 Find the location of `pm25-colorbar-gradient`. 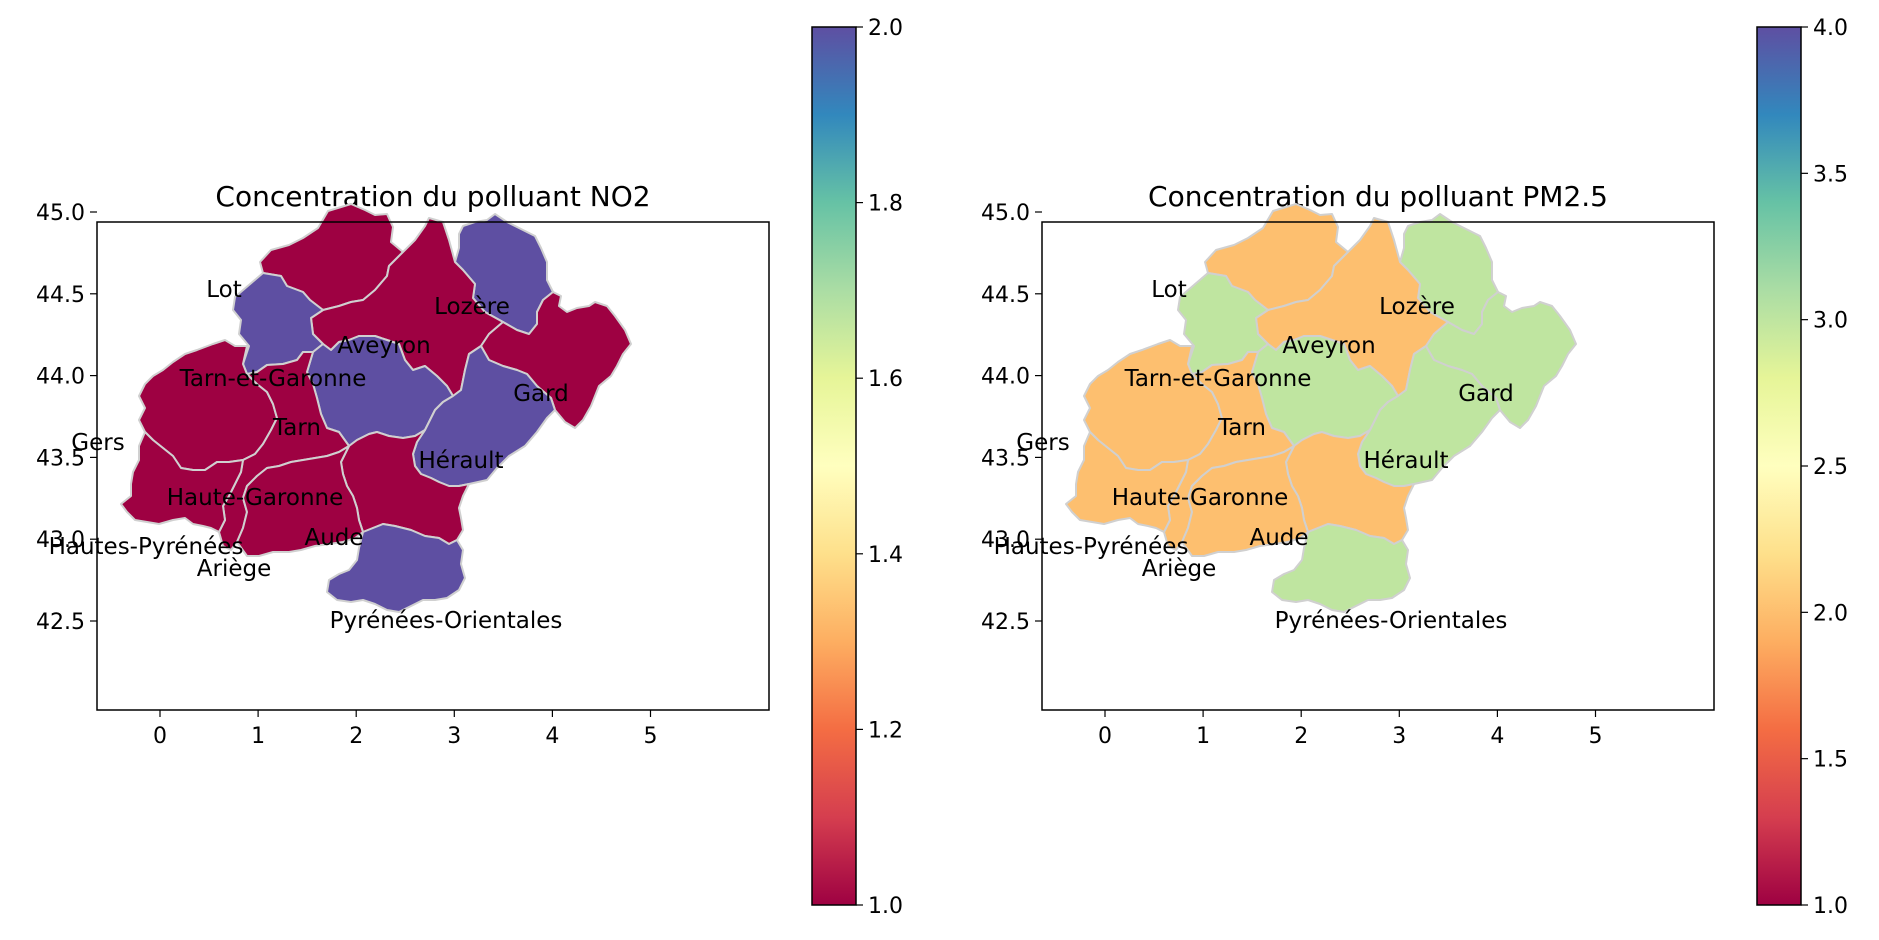

pm25-colorbar-gradient is located at coordinates (1779, 466).